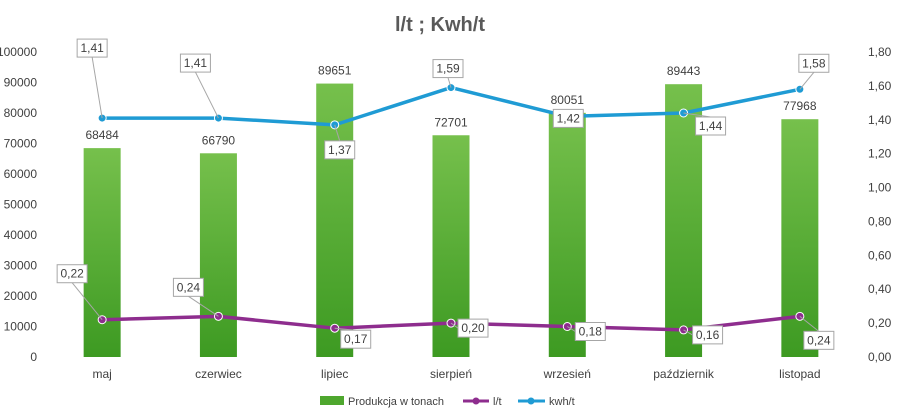  I want to click on category-label: sierpień, so click(451, 374).